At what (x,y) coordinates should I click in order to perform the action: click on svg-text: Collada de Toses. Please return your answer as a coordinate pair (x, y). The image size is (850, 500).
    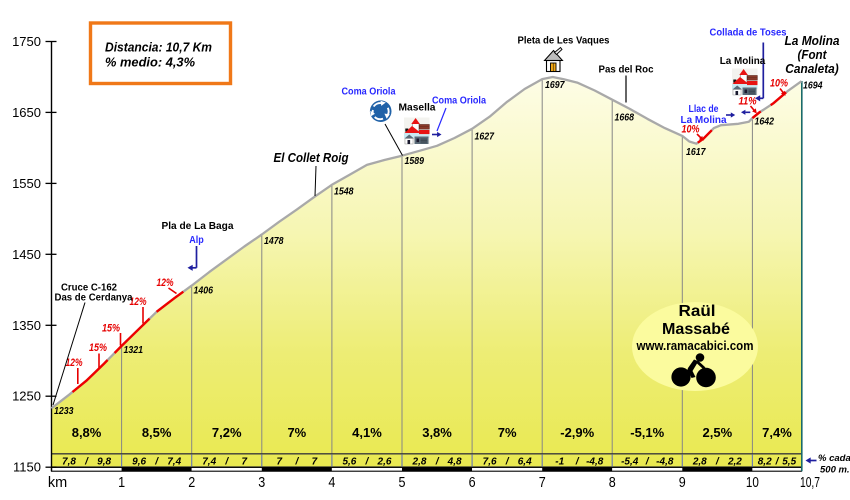
    Looking at the image, I should click on (748, 33).